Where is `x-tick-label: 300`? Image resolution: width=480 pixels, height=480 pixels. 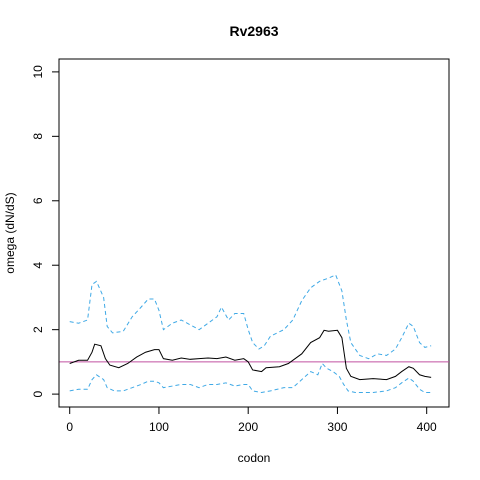
x-tick-label: 300 is located at coordinates (337, 427).